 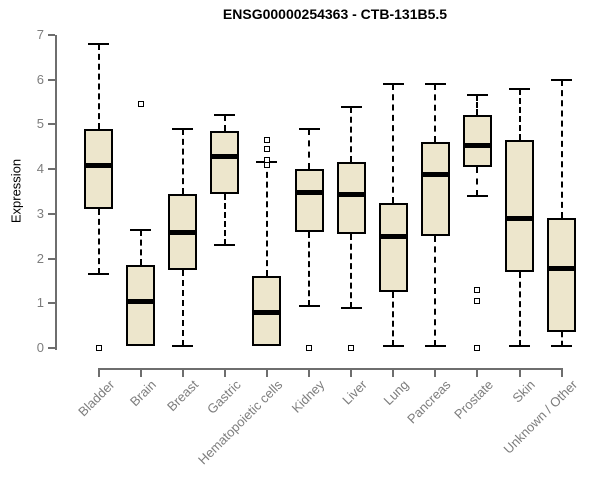 I want to click on median-line-gastric, so click(x=225, y=156).